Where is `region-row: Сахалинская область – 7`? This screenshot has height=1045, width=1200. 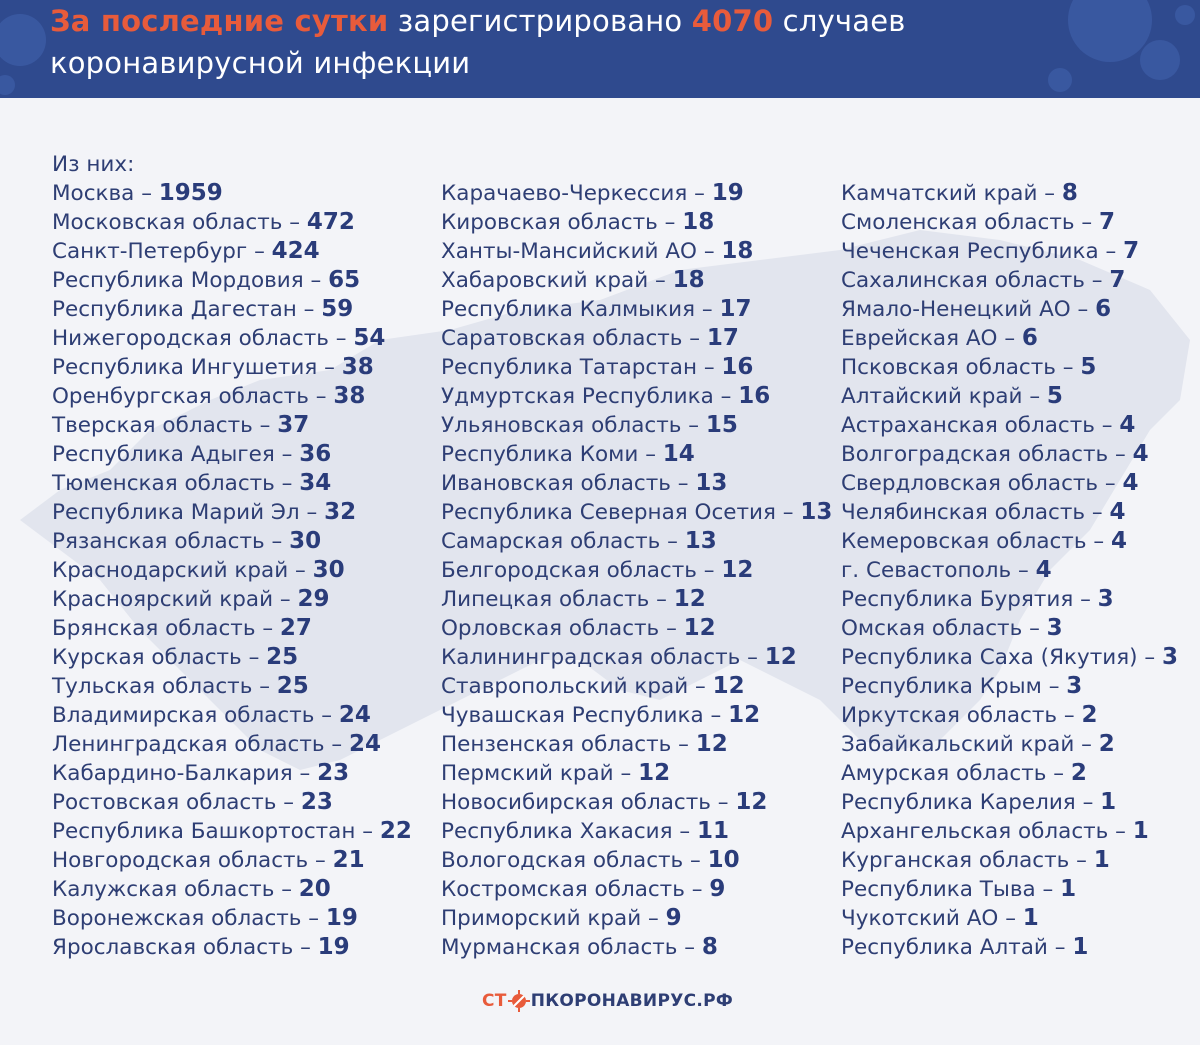 region-row: Сахалинская область – 7 is located at coordinates (1009, 280).